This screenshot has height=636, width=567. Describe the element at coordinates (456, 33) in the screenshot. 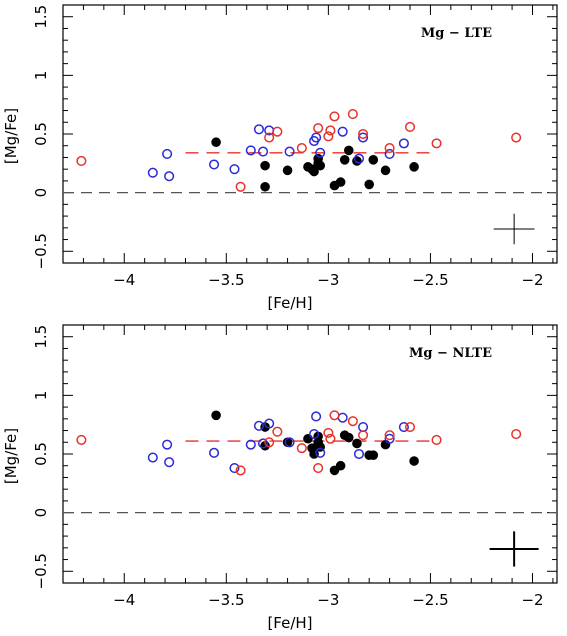

I see `panel-title: Mg − LTE` at that location.